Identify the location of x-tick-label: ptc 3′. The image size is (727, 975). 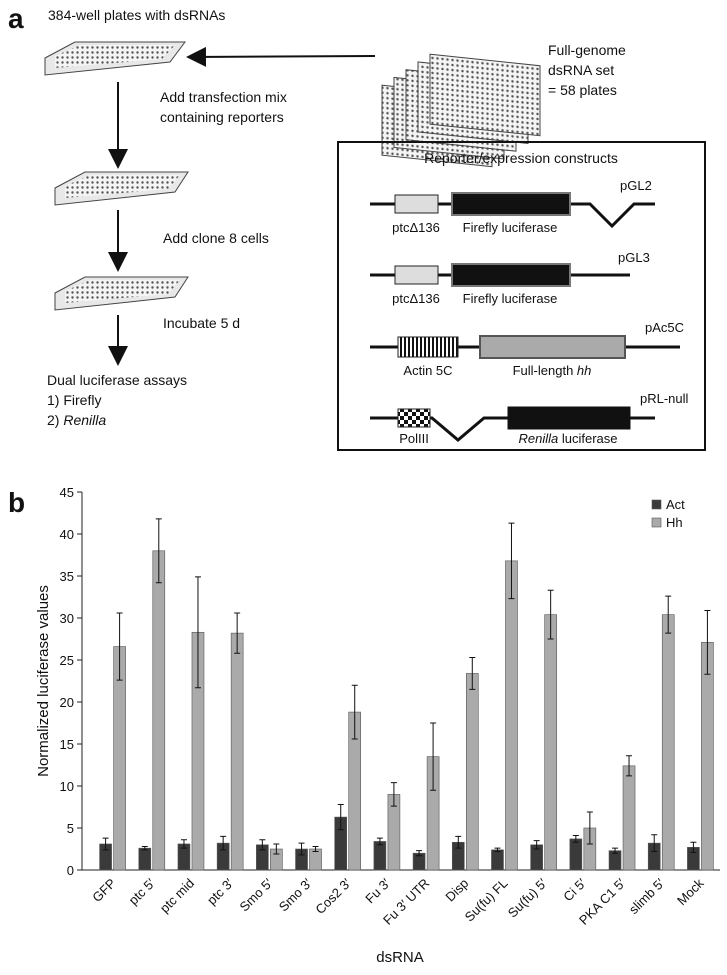
(220, 891).